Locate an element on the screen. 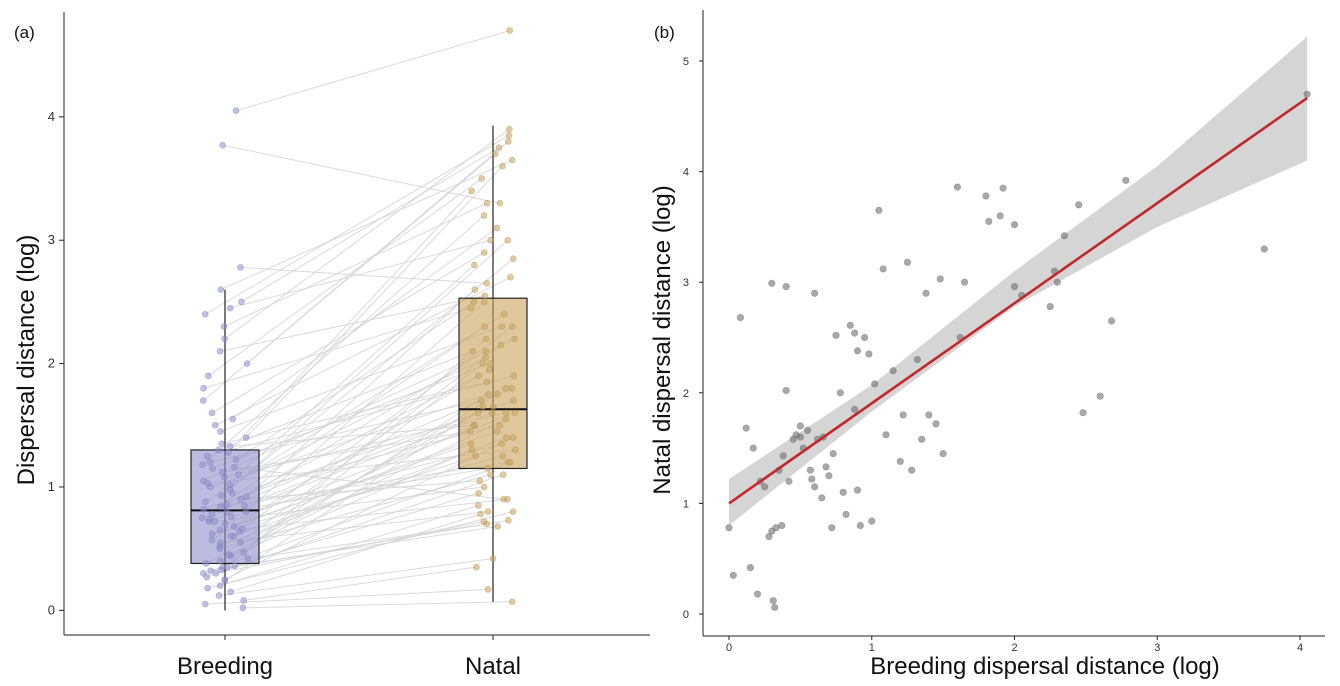 This screenshot has height=686, width=1340. x-tick-label: 4 is located at coordinates (1300, 648).